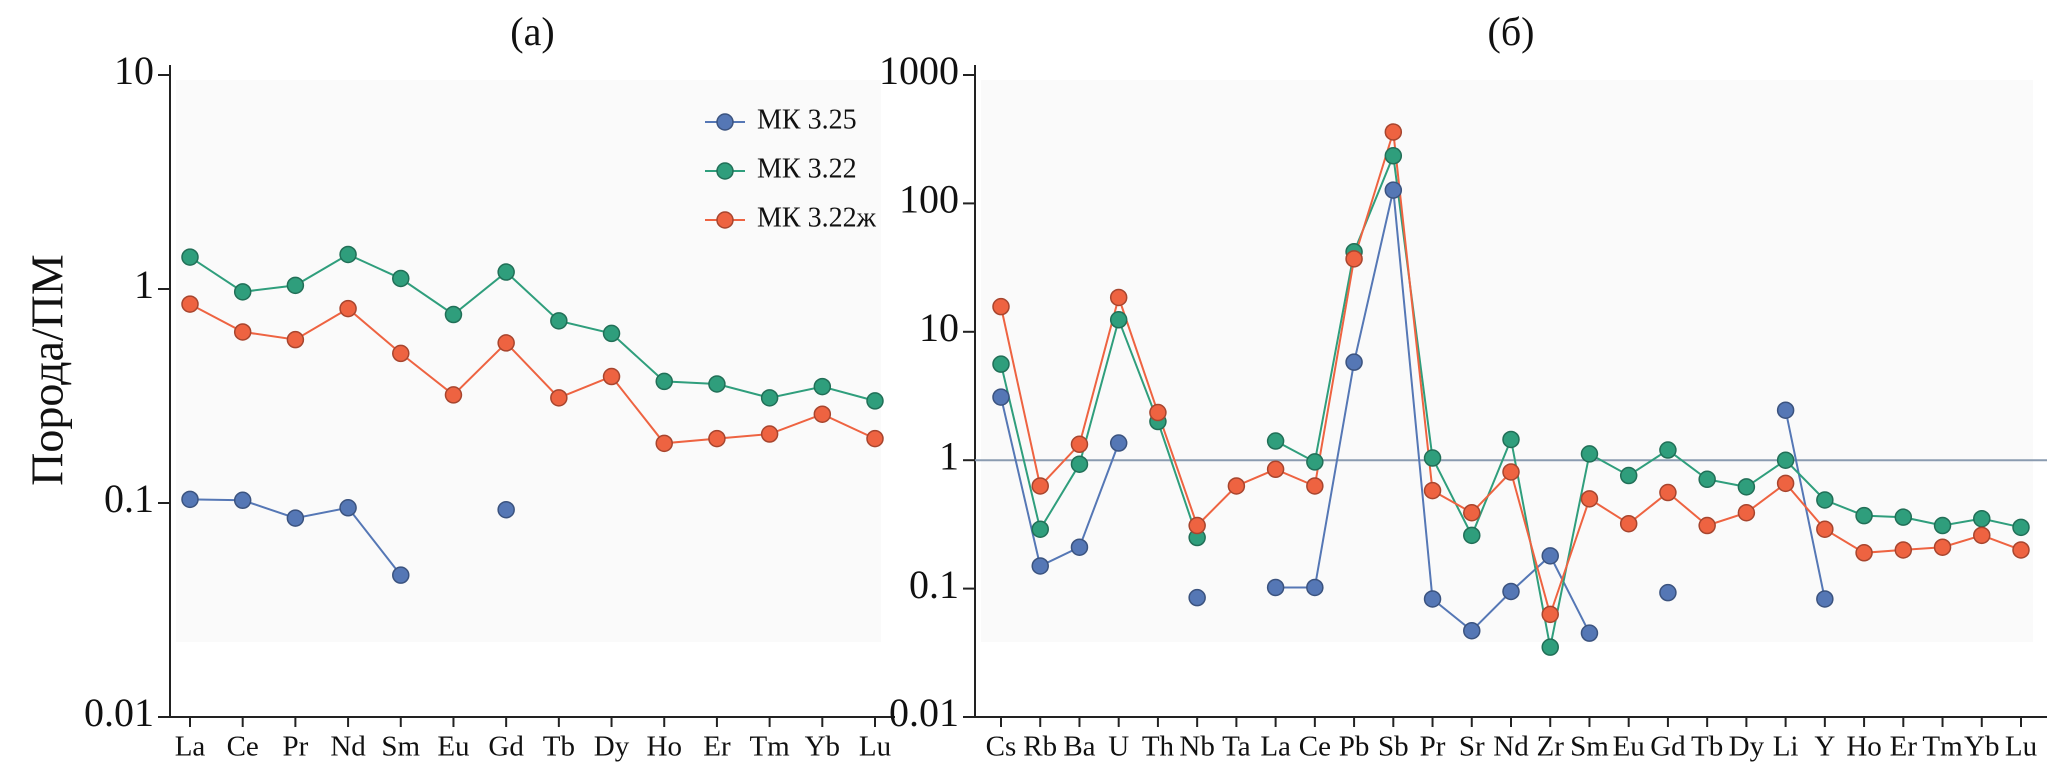  Describe the element at coordinates (1747, 747) in the screenshot. I see `x-tick-label: Dy` at that location.